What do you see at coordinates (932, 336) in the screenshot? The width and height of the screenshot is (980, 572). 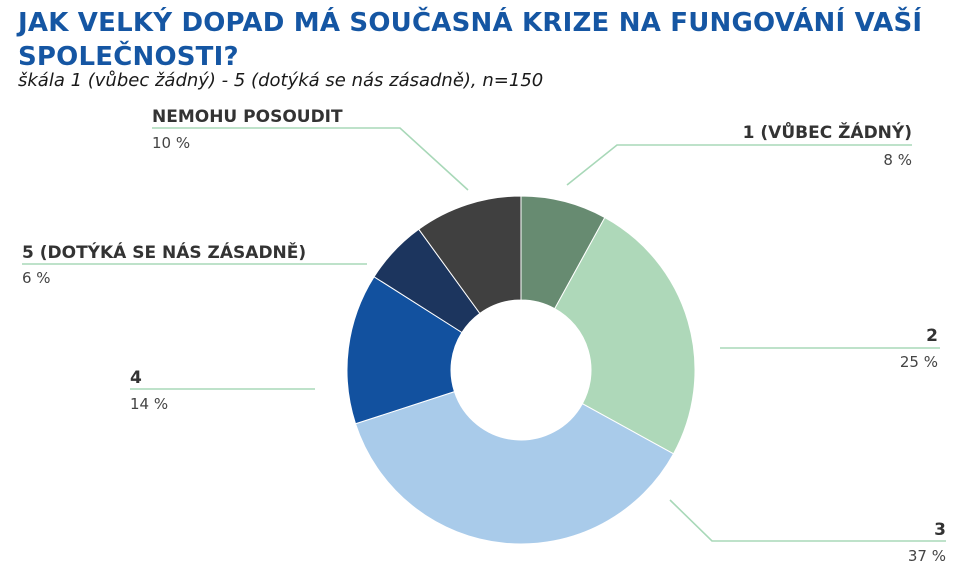 I see `label-name-2: 2` at bounding box center [932, 336].